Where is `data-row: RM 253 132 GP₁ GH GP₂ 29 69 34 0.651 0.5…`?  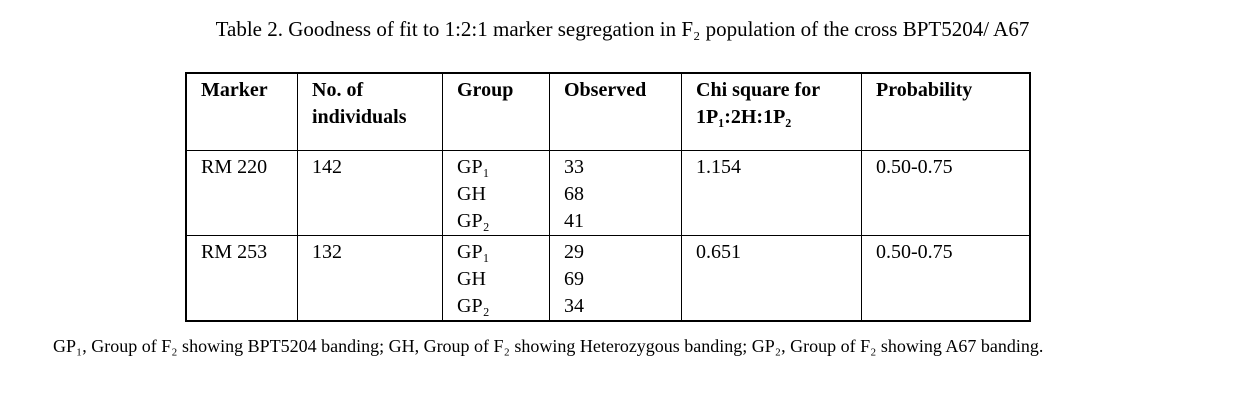
data-row: RM 253 132 GP₁ GH GP₂ 29 69 34 0.651 0.5… is located at coordinates (608, 278).